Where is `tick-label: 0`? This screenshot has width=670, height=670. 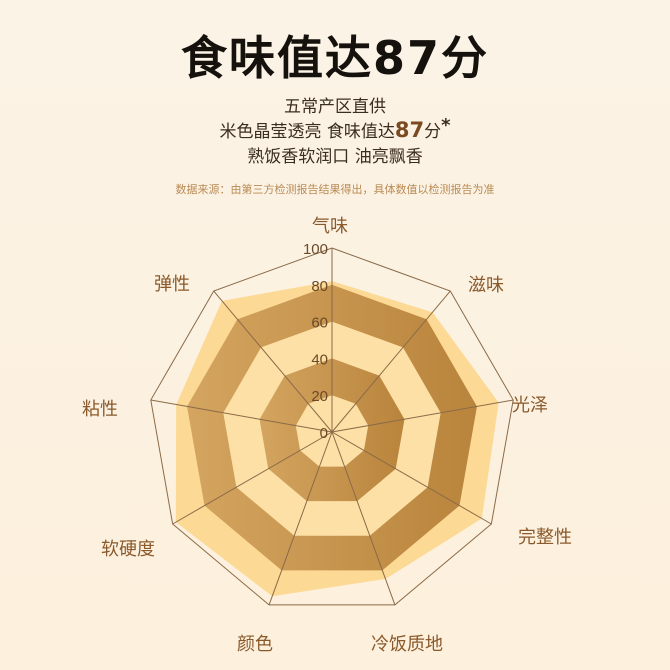 tick-label: 0 is located at coordinates (324, 433).